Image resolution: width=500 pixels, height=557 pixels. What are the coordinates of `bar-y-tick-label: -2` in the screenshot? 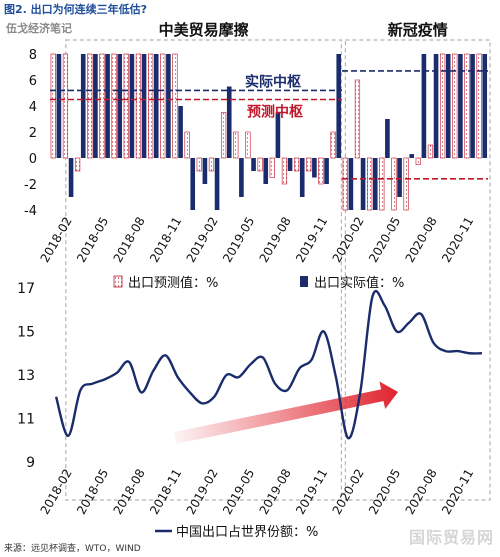 It's located at (30, 185).